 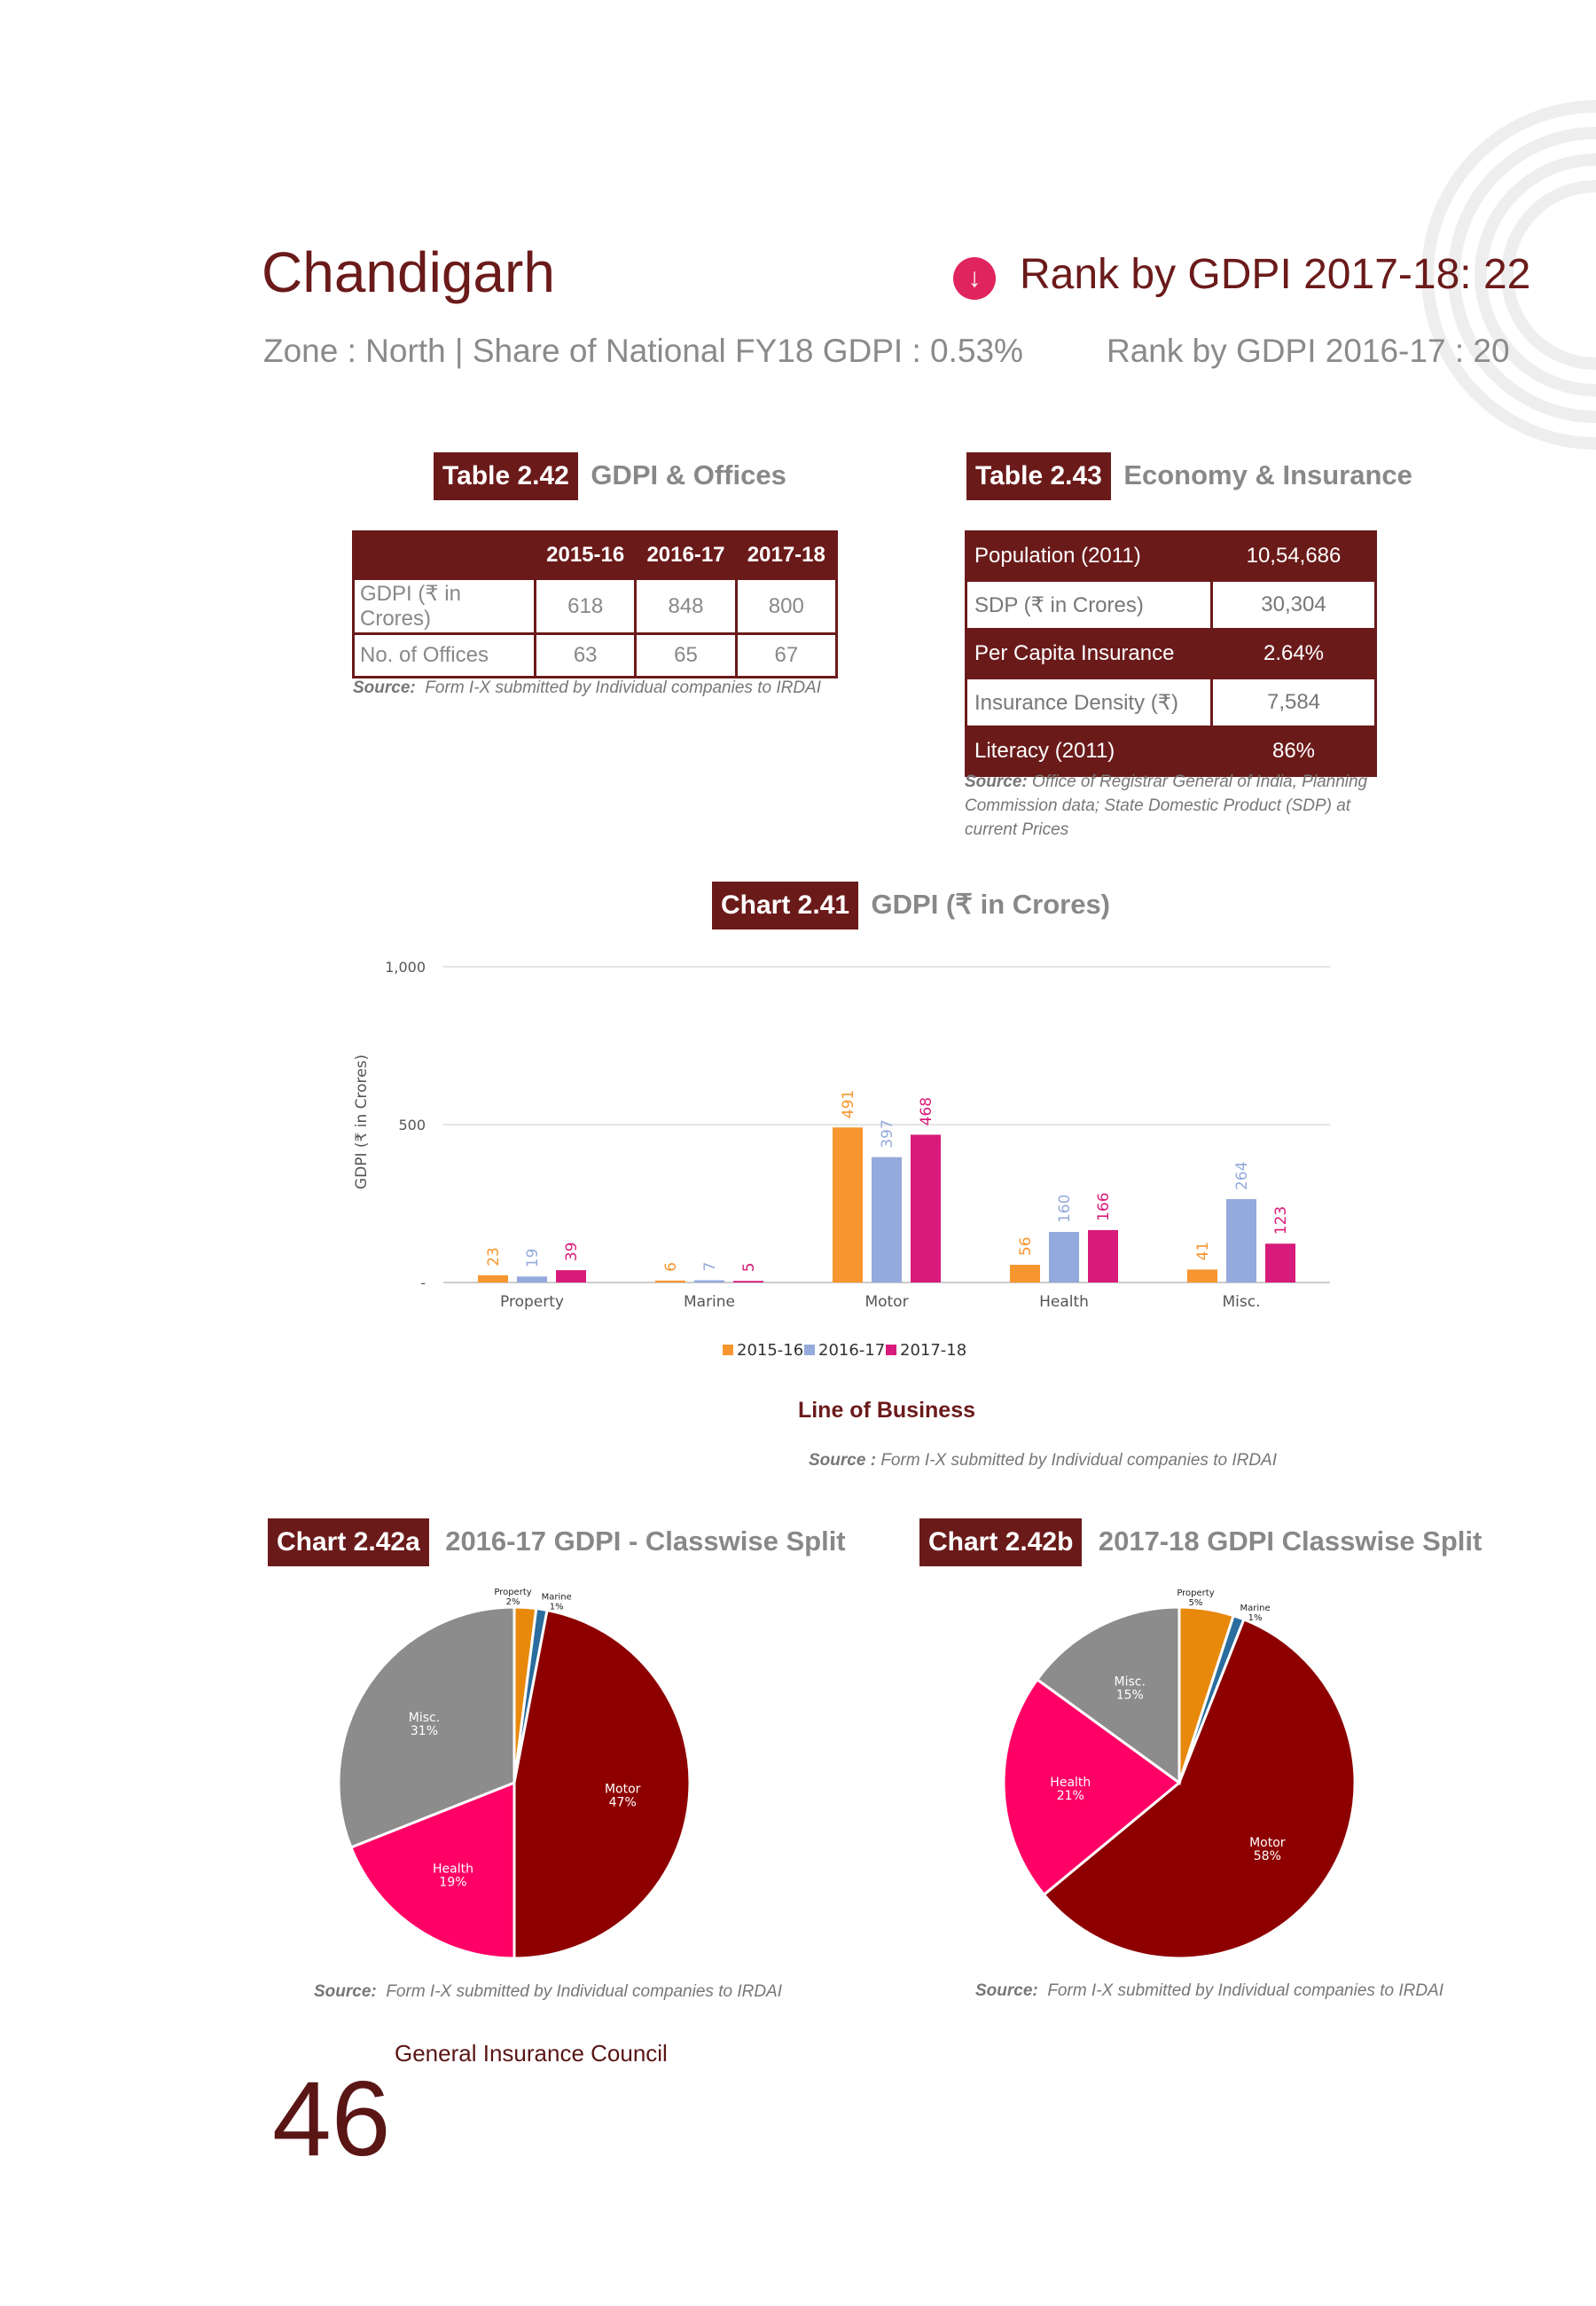 I want to click on chart-242a-title: 2016-17 GDPI - Classwise Split, so click(x=645, y=1541).